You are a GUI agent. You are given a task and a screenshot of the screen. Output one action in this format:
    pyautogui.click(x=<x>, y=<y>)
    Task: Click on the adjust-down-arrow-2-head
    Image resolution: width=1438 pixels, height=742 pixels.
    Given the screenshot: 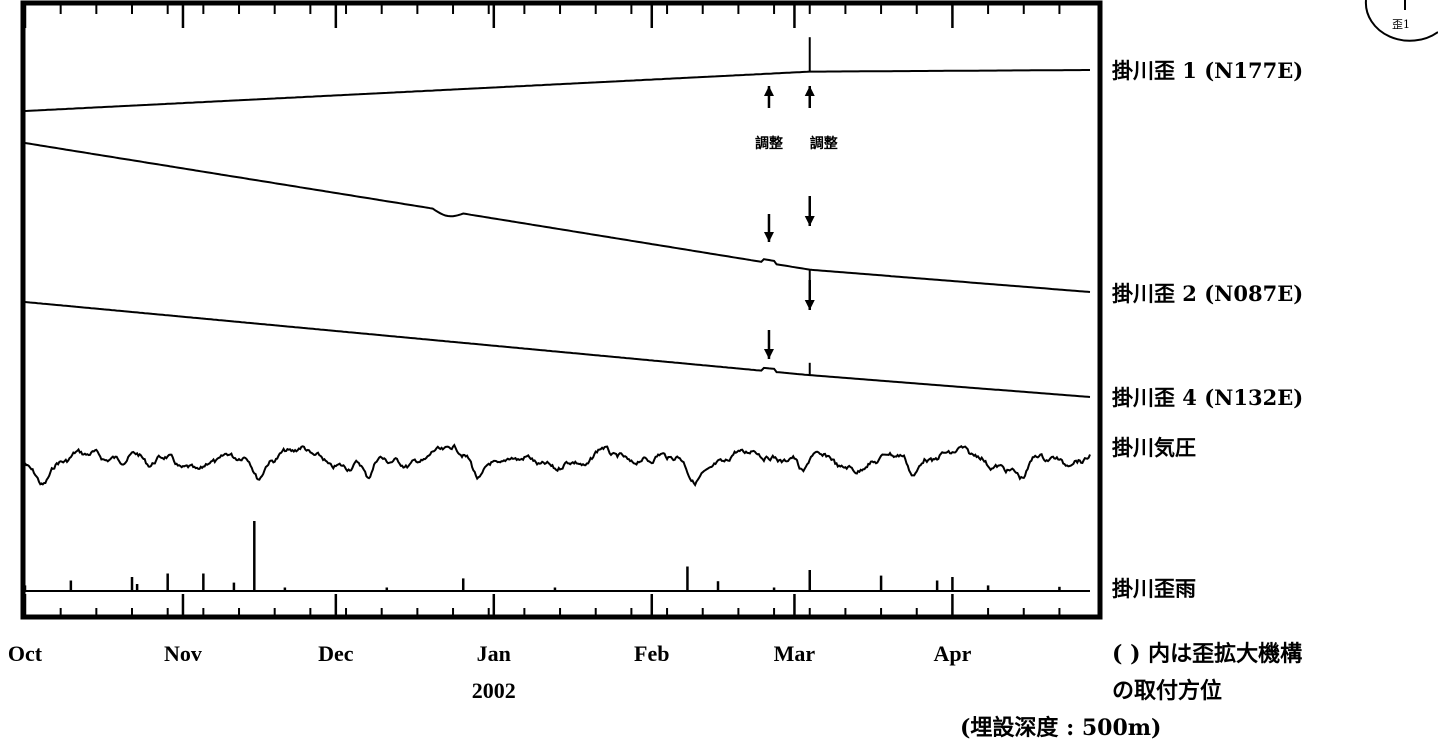 What is the action you would take?
    pyautogui.click(x=809, y=221)
    